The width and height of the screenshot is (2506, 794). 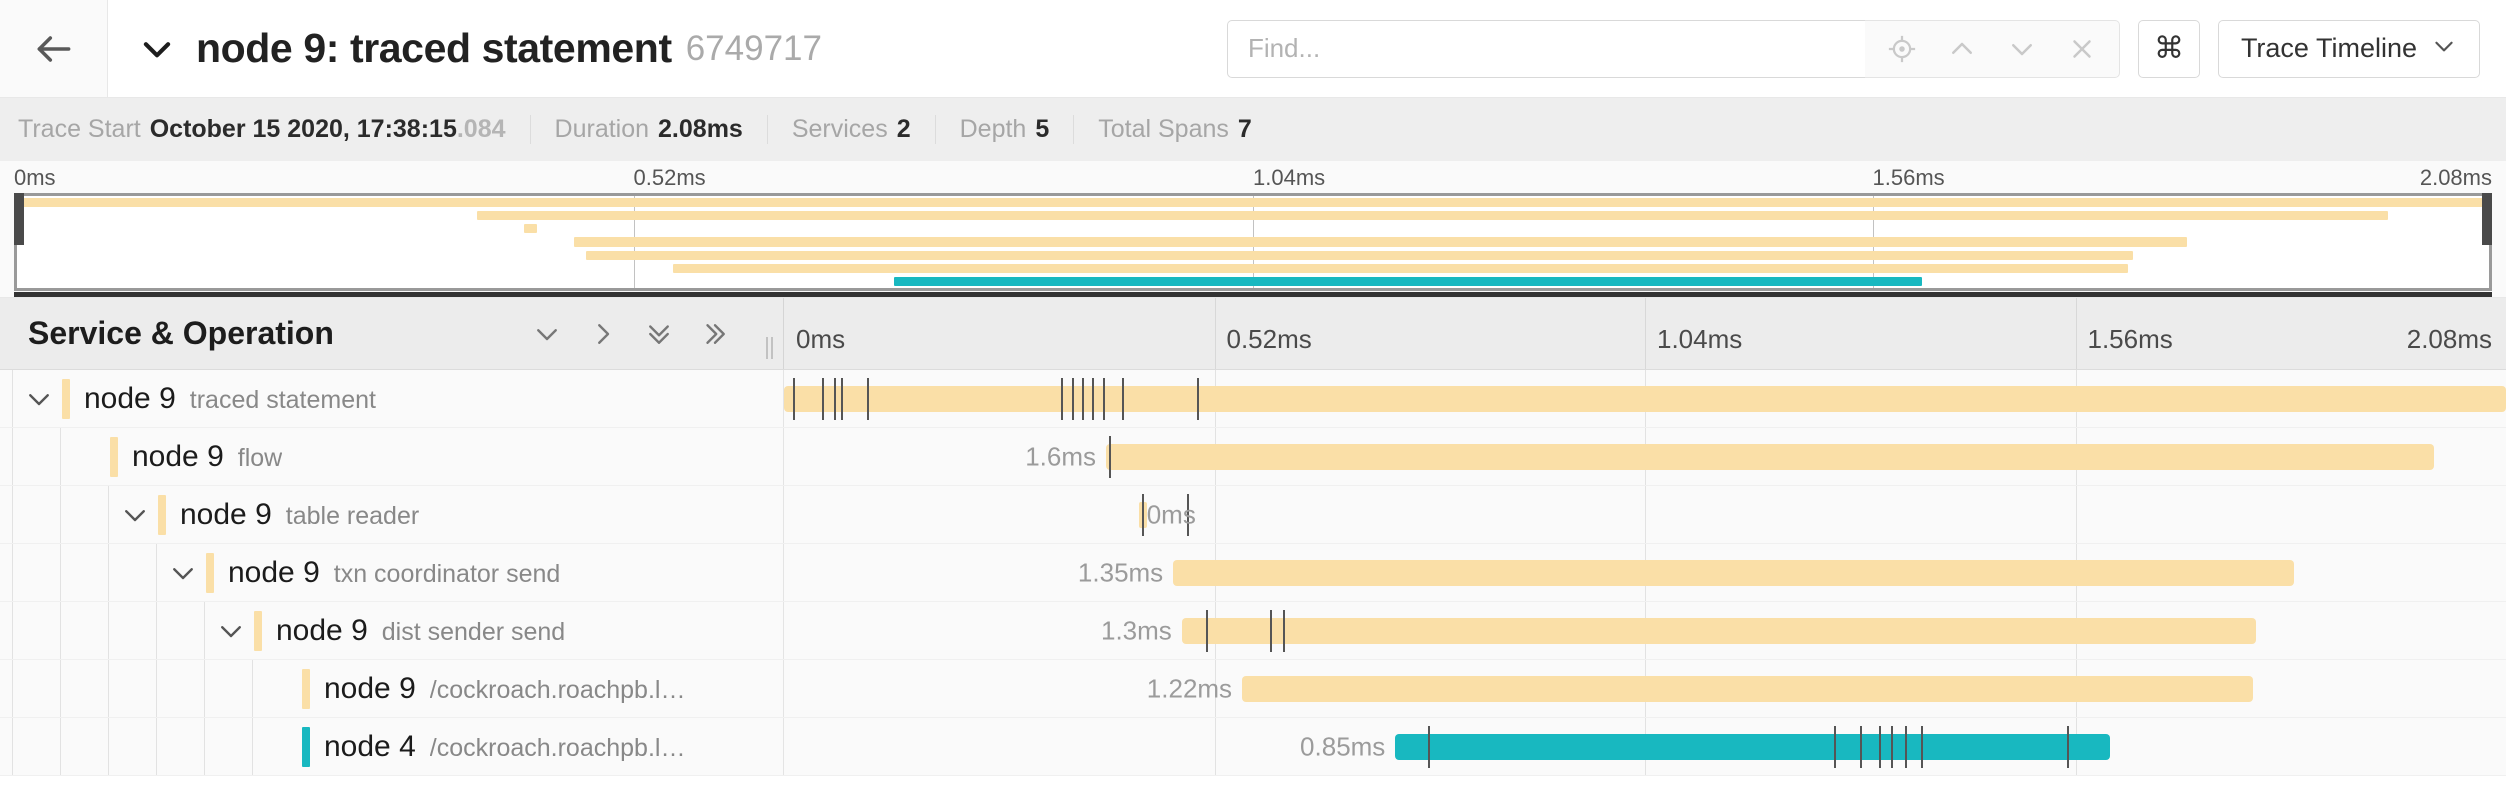 I want to click on view-mode-select: Trace Timeline, so click(x=2348, y=48).